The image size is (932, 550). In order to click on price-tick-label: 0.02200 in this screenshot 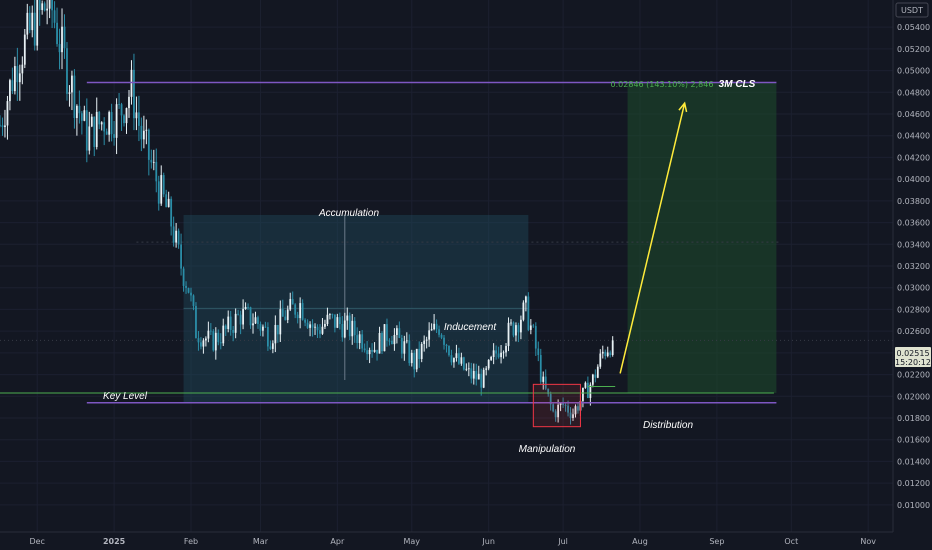, I will do `click(913, 375)`.